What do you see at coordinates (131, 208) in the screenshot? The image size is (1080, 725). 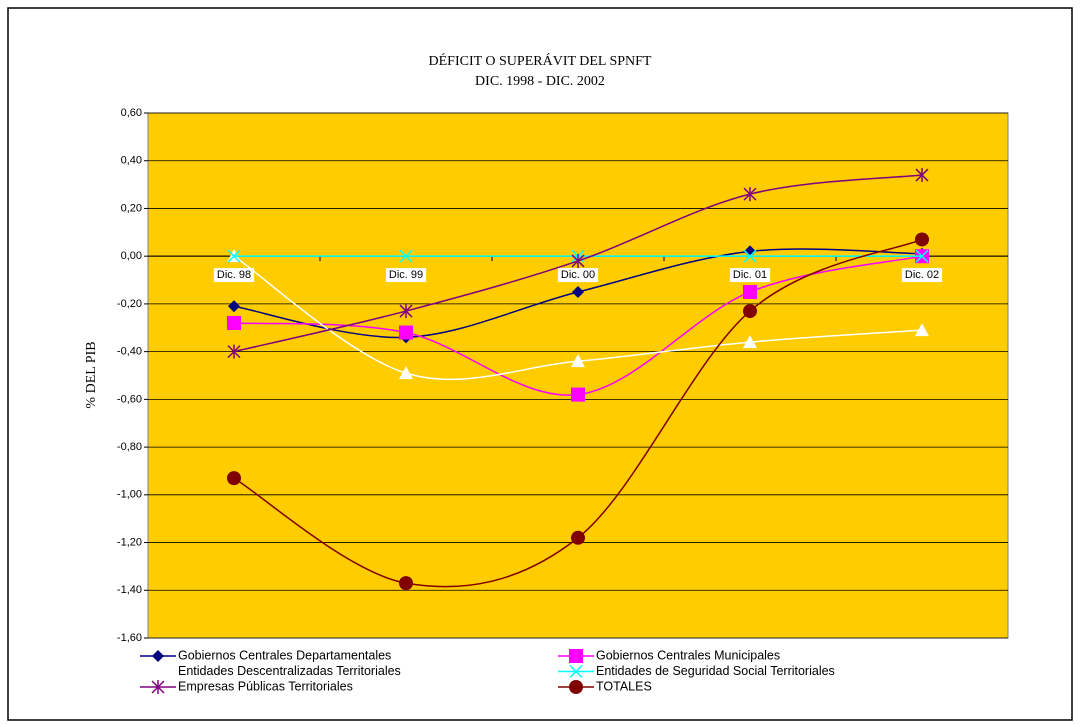 I see `y-tick-label: 0,20` at bounding box center [131, 208].